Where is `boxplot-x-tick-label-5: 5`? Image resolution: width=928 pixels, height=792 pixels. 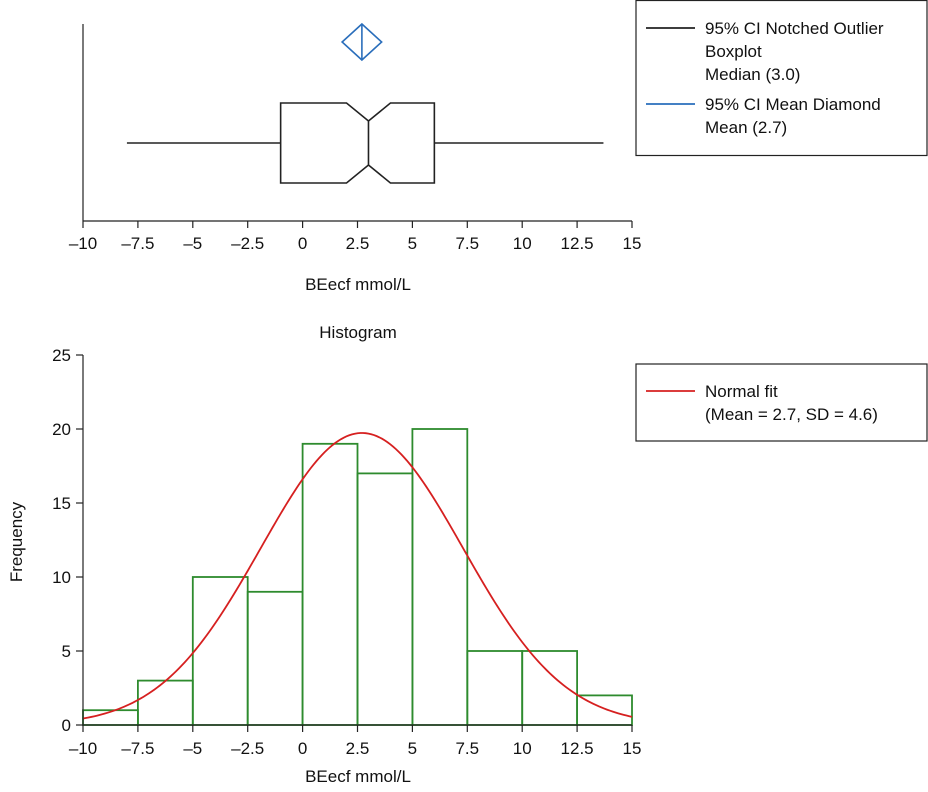
boxplot-x-tick-label-5: 5 is located at coordinates (412, 243).